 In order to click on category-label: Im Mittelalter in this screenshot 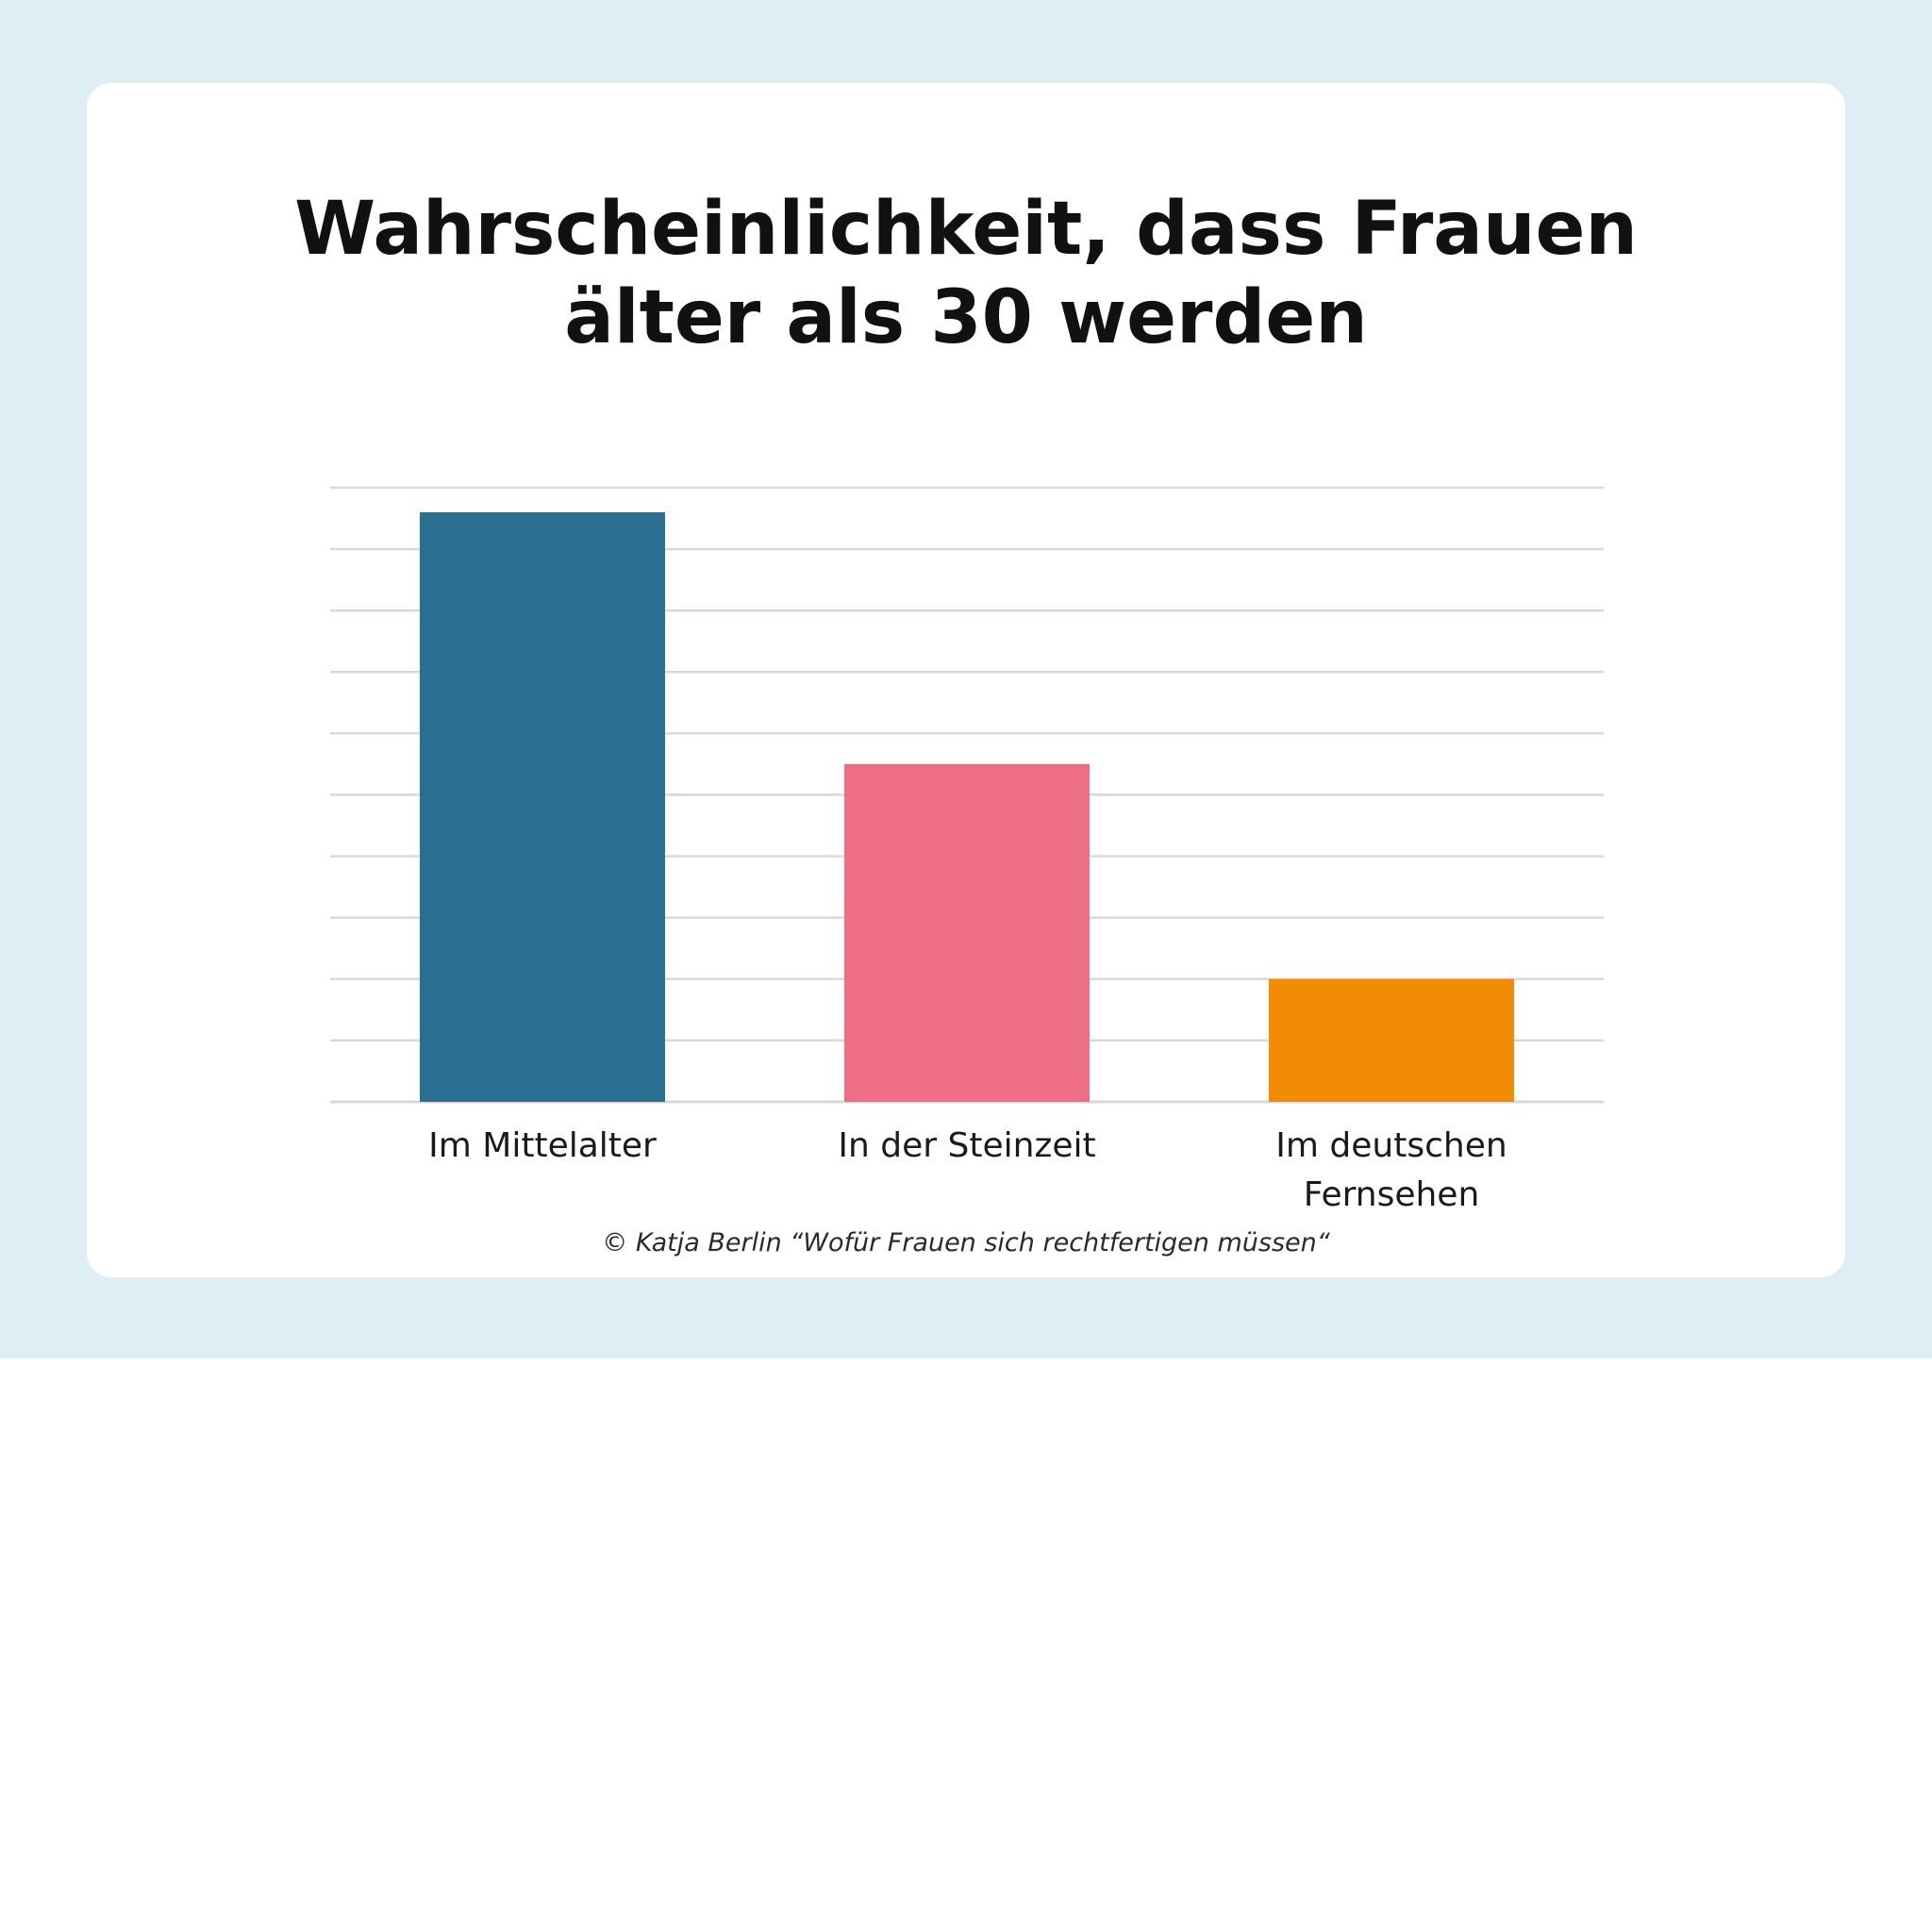, I will do `click(542, 1145)`.